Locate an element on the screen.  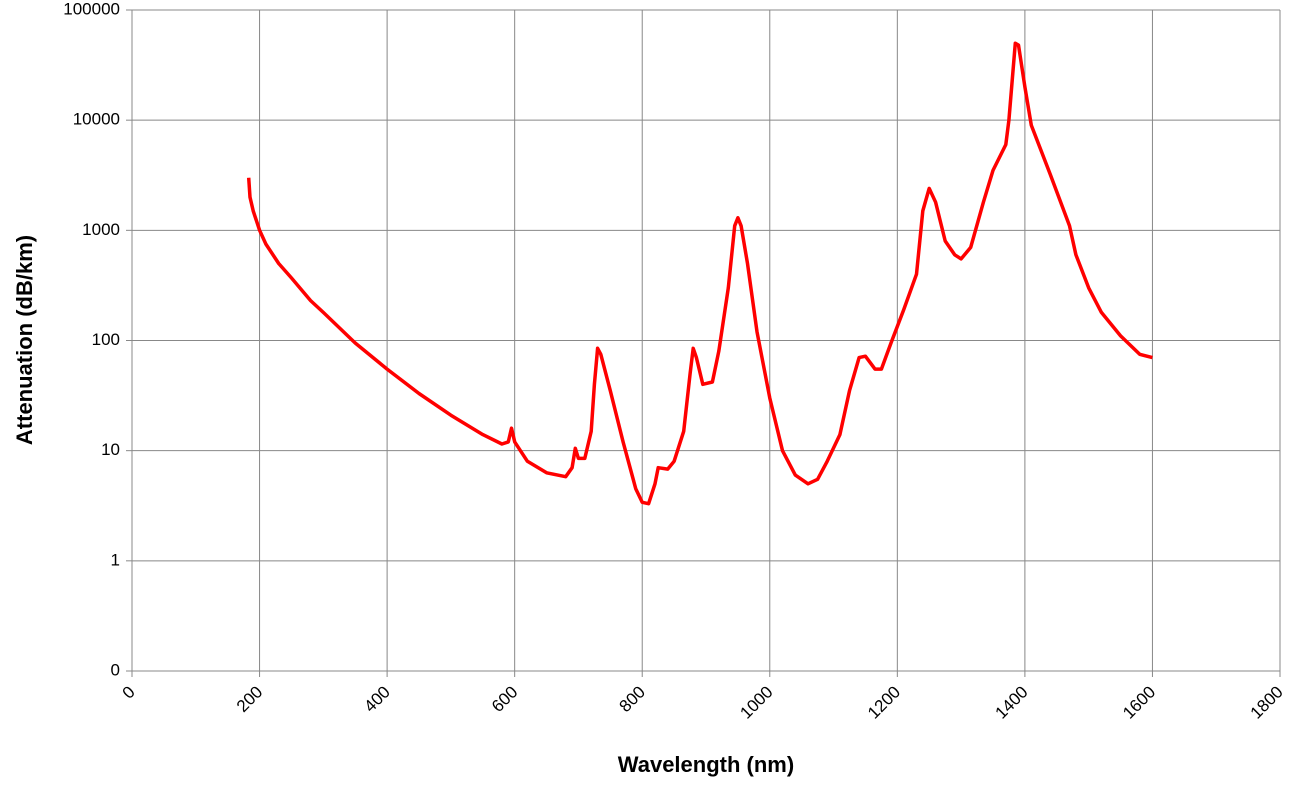
y-axis-title: Attenuation (dB/km) is located at coordinates (24, 340).